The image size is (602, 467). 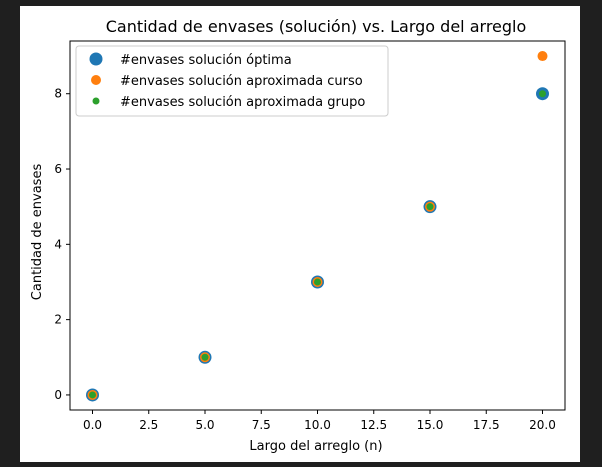 I want to click on x-tick-label: 7.5, so click(x=261, y=425).